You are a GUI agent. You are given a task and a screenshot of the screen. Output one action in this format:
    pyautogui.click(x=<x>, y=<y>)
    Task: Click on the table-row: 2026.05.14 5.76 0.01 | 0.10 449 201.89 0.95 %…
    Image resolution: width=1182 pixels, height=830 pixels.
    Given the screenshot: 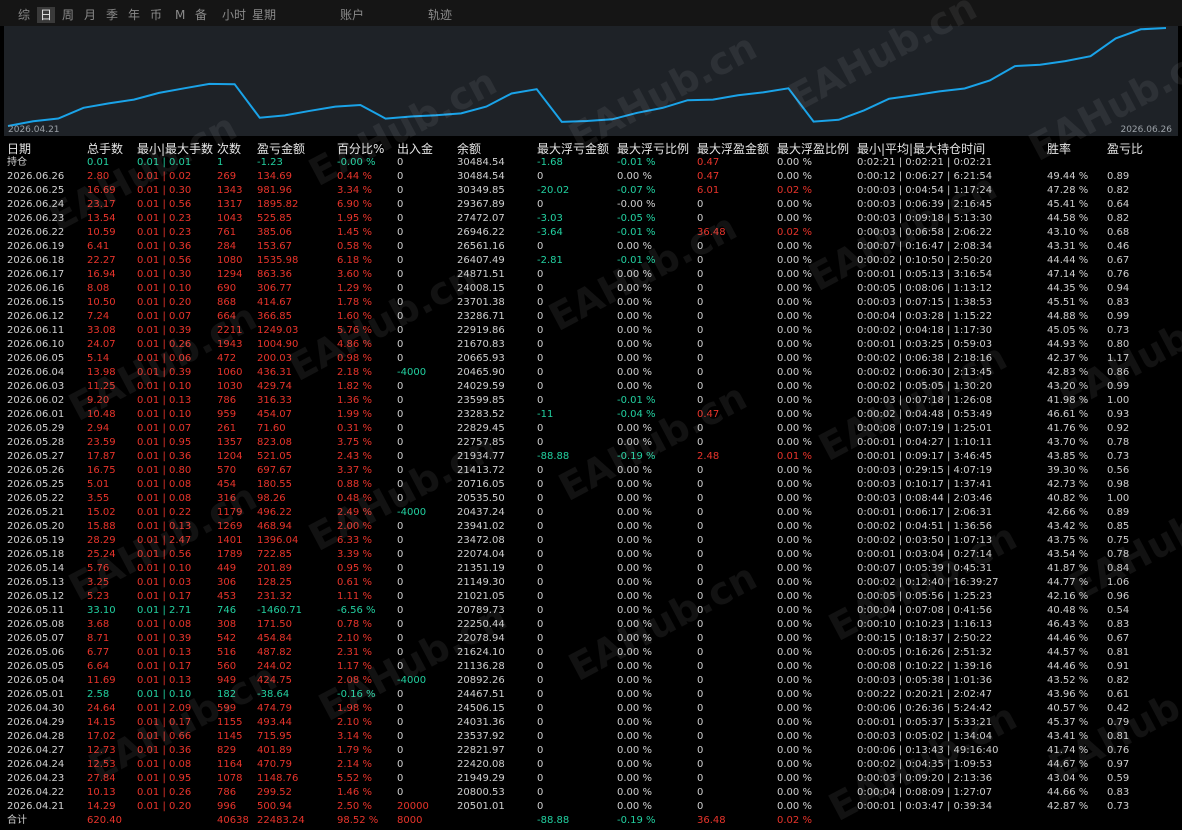 What is the action you would take?
    pyautogui.click(x=591, y=569)
    